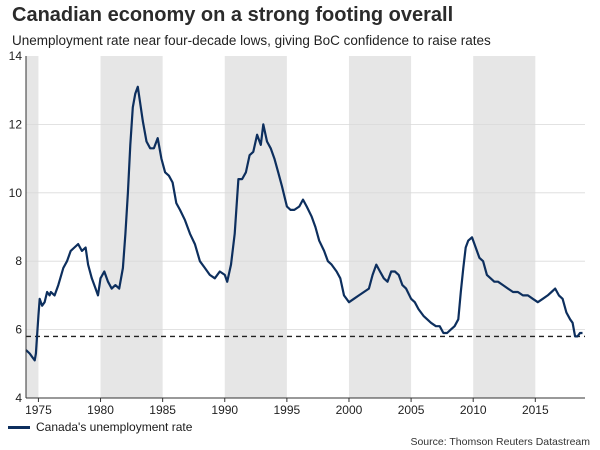 This screenshot has width=600, height=450. I want to click on y-tick-label: 14, so click(16, 56).